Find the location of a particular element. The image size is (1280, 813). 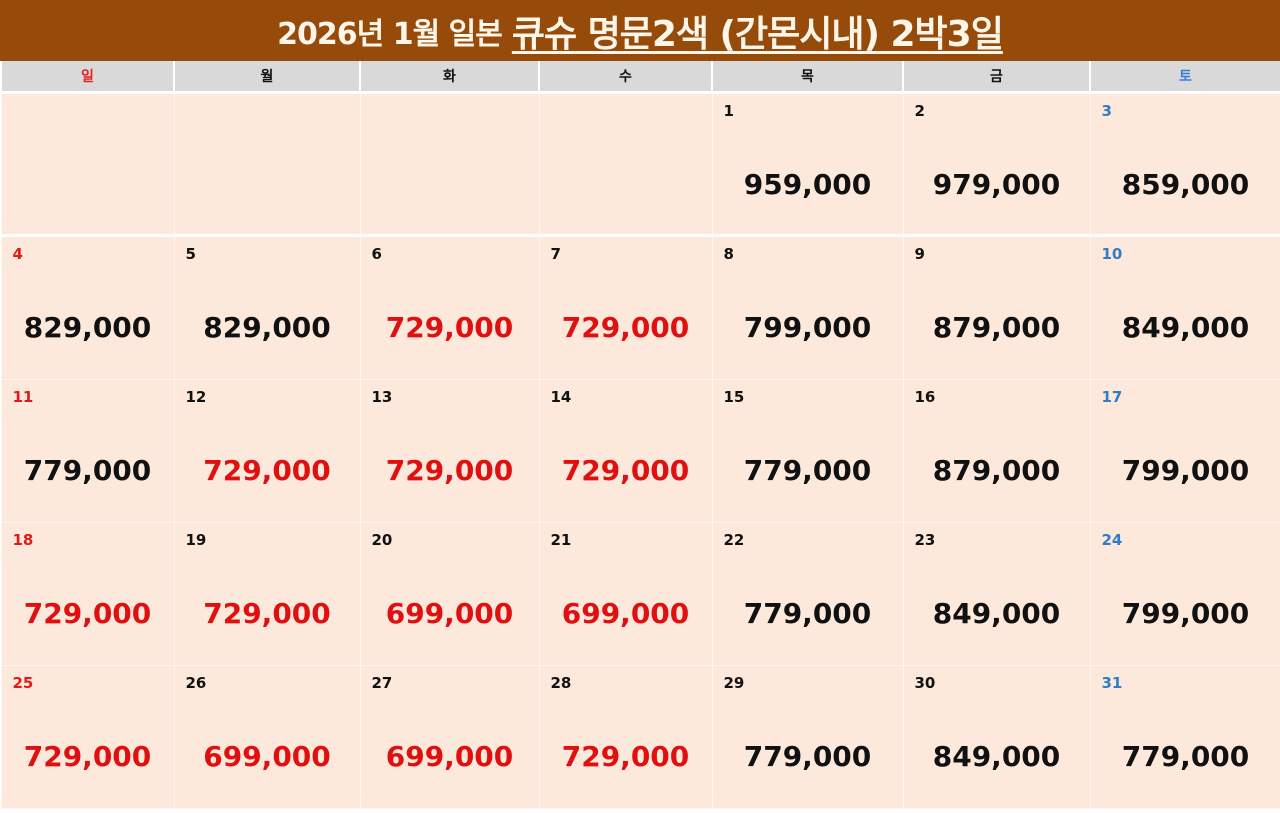

day-cell: 12 729,000 is located at coordinates (267, 451).